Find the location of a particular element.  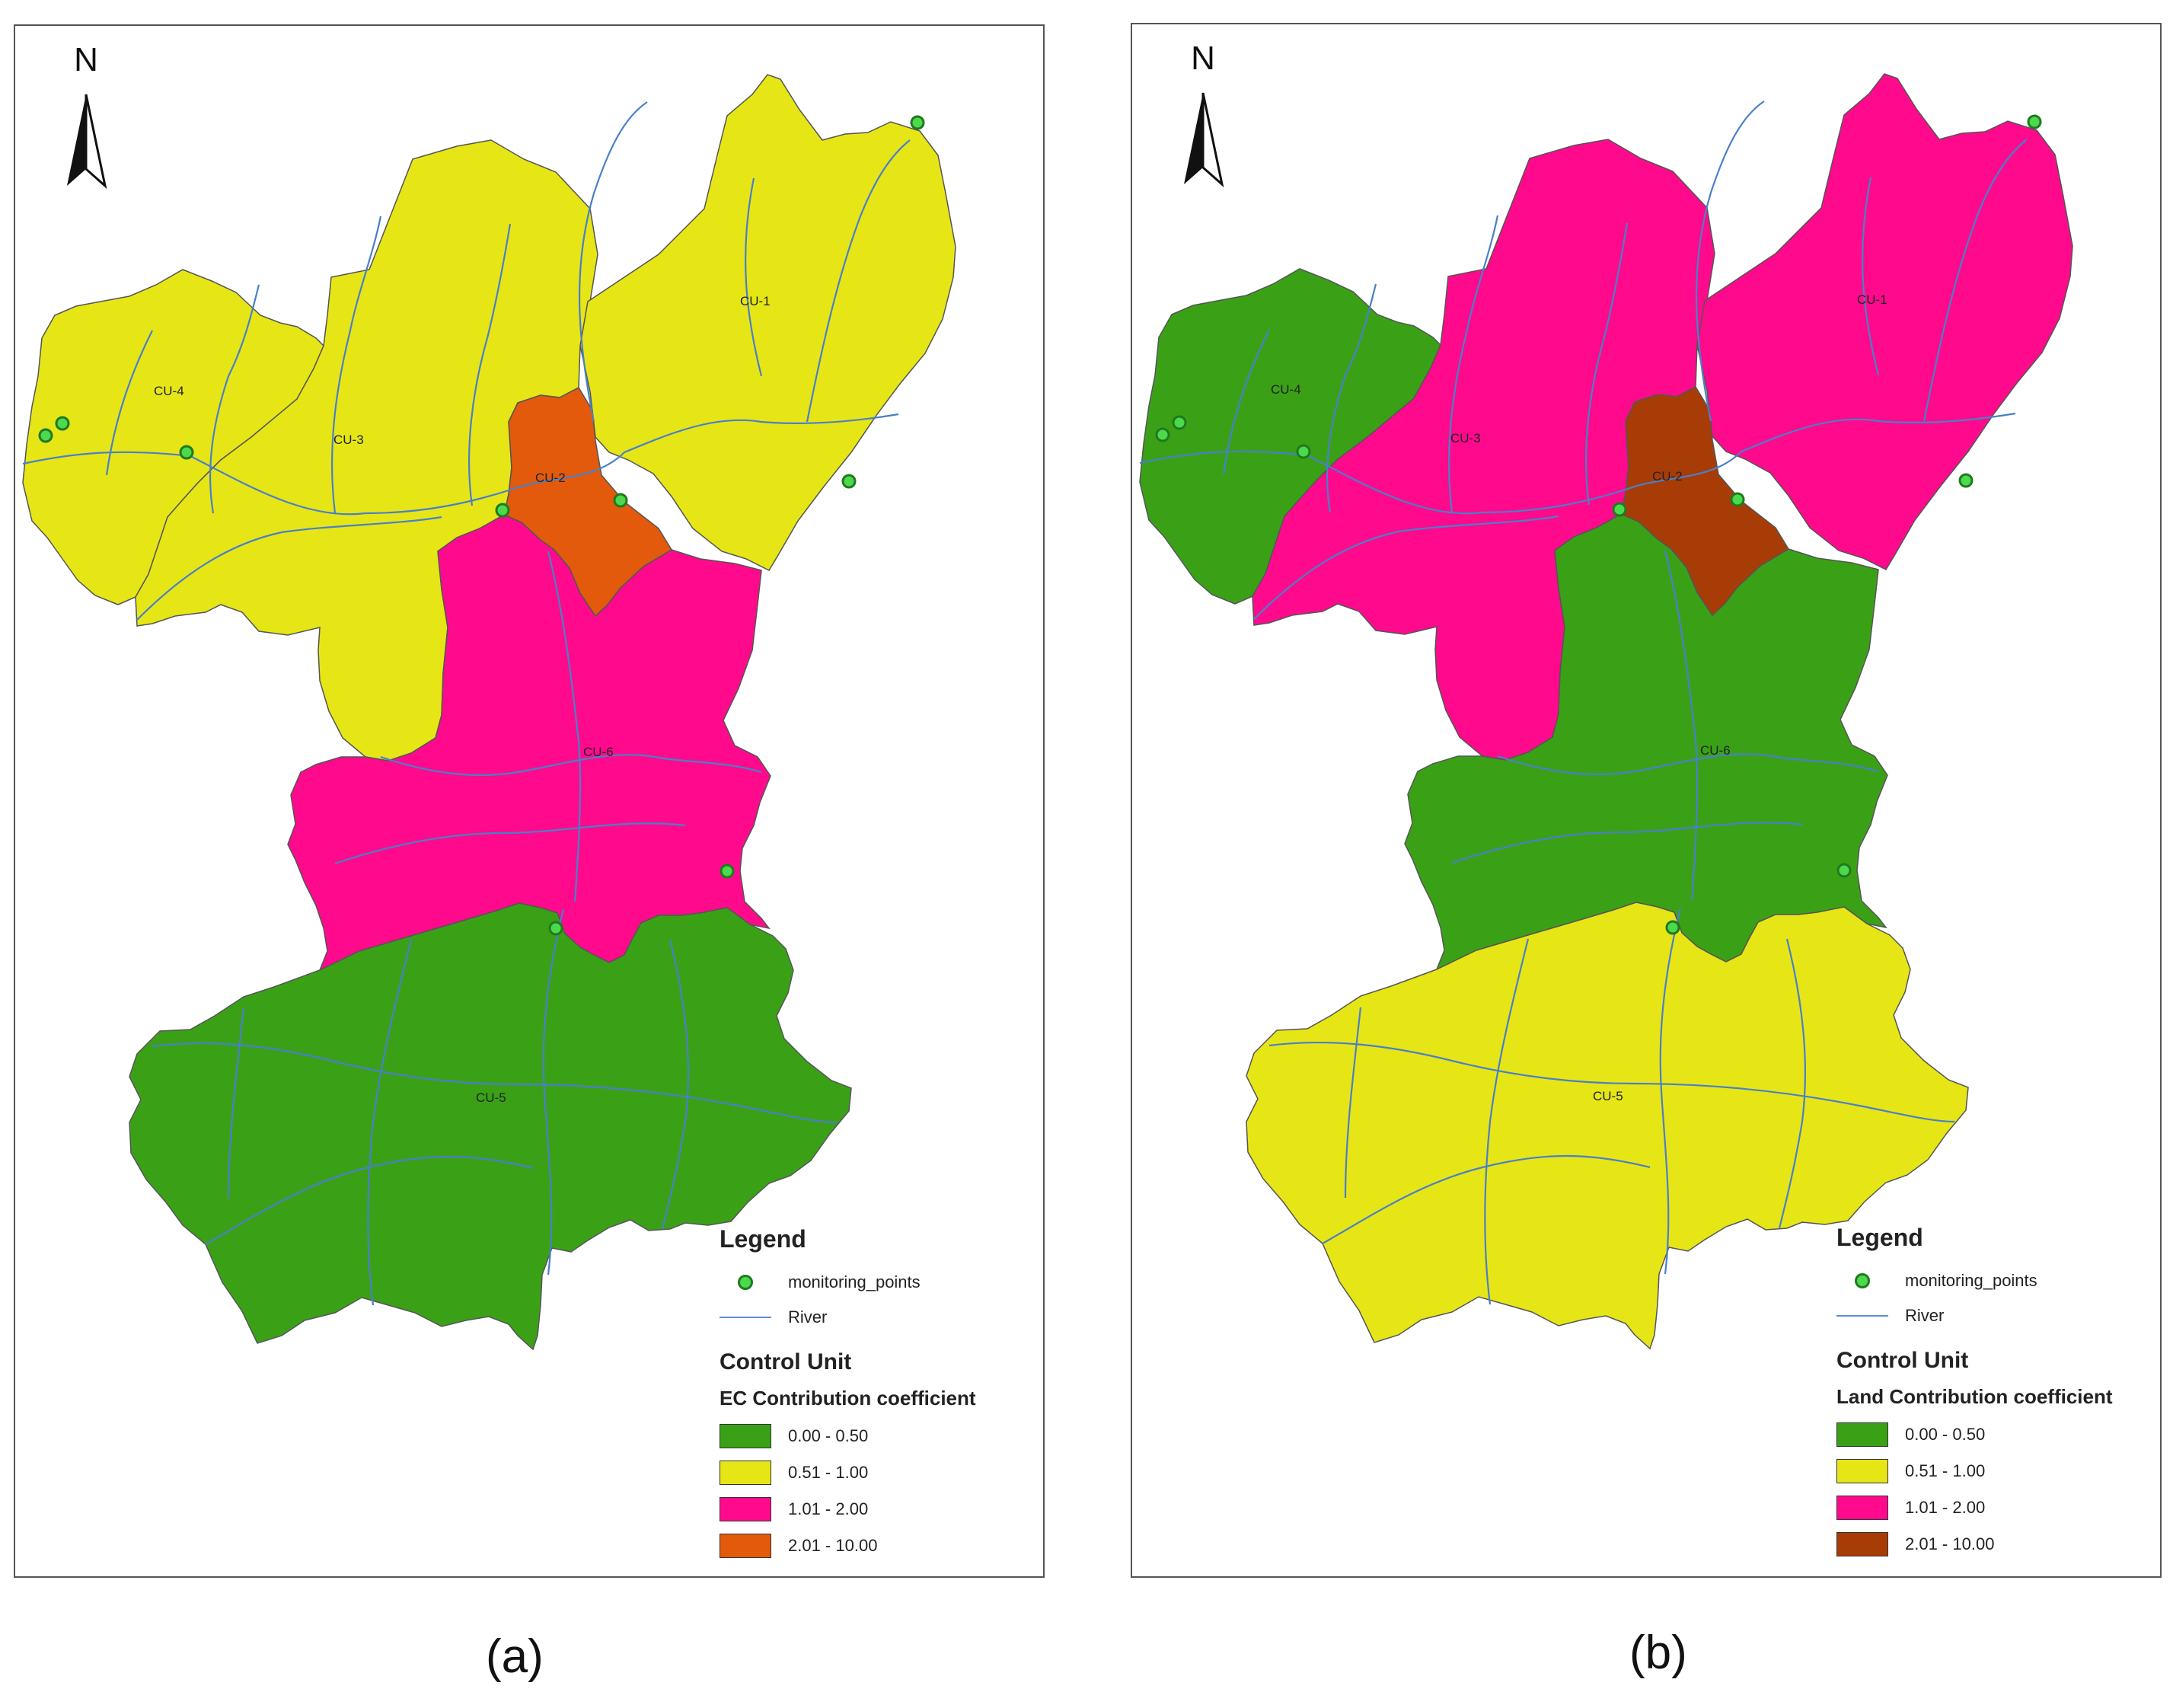

panel-caption-b: (b) is located at coordinates (1658, 1653).